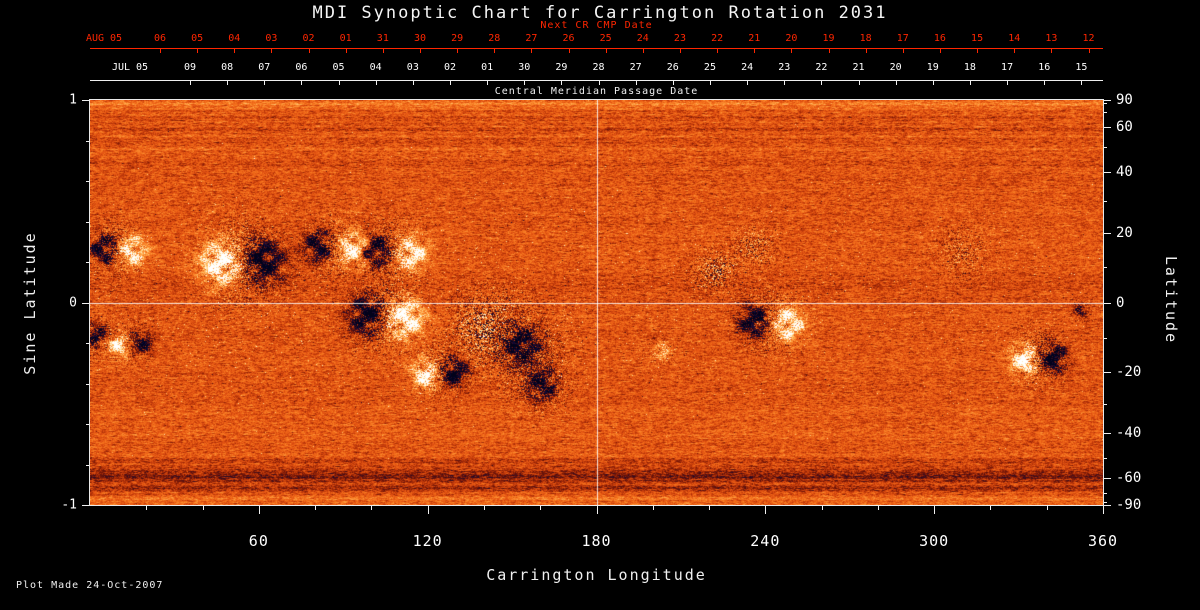 Image resolution: width=1200 pixels, height=610 pixels. I want to click on cmp-day-label: 15, so click(1081, 67).